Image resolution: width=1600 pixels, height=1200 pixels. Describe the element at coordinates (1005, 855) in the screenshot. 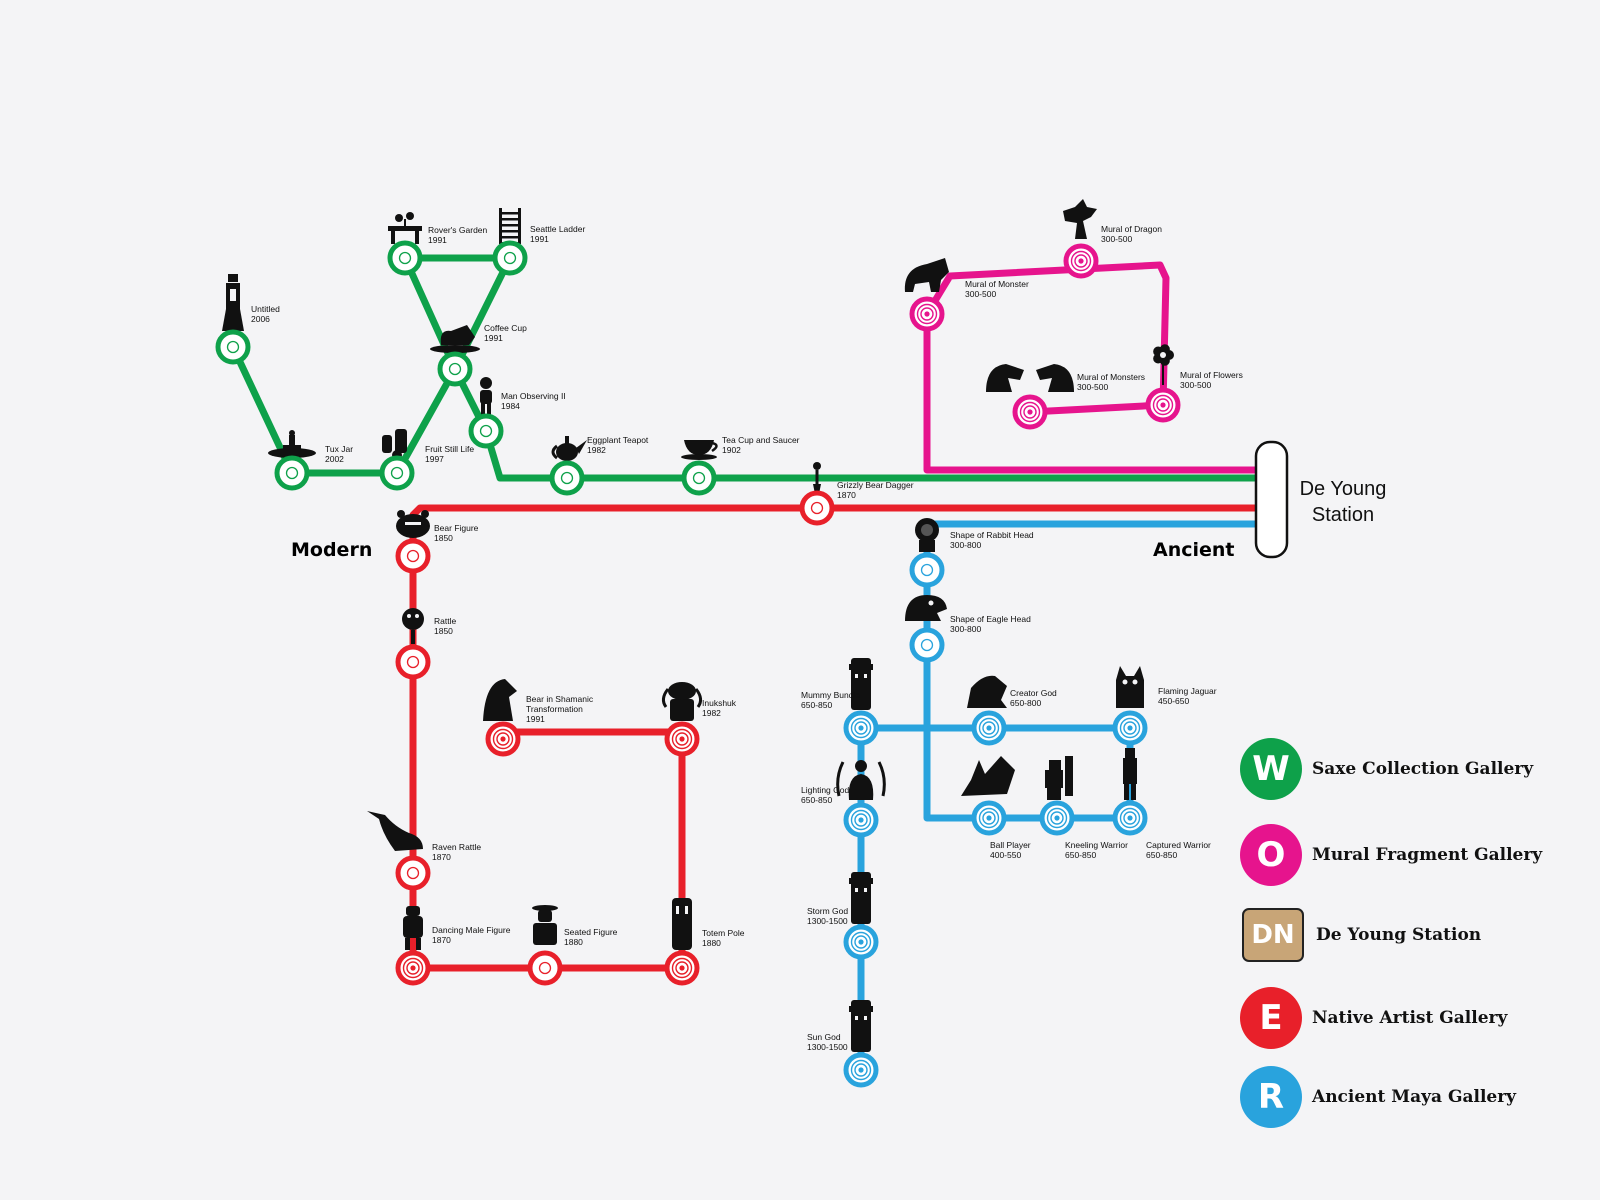

I see `station-year: 400-550` at that location.